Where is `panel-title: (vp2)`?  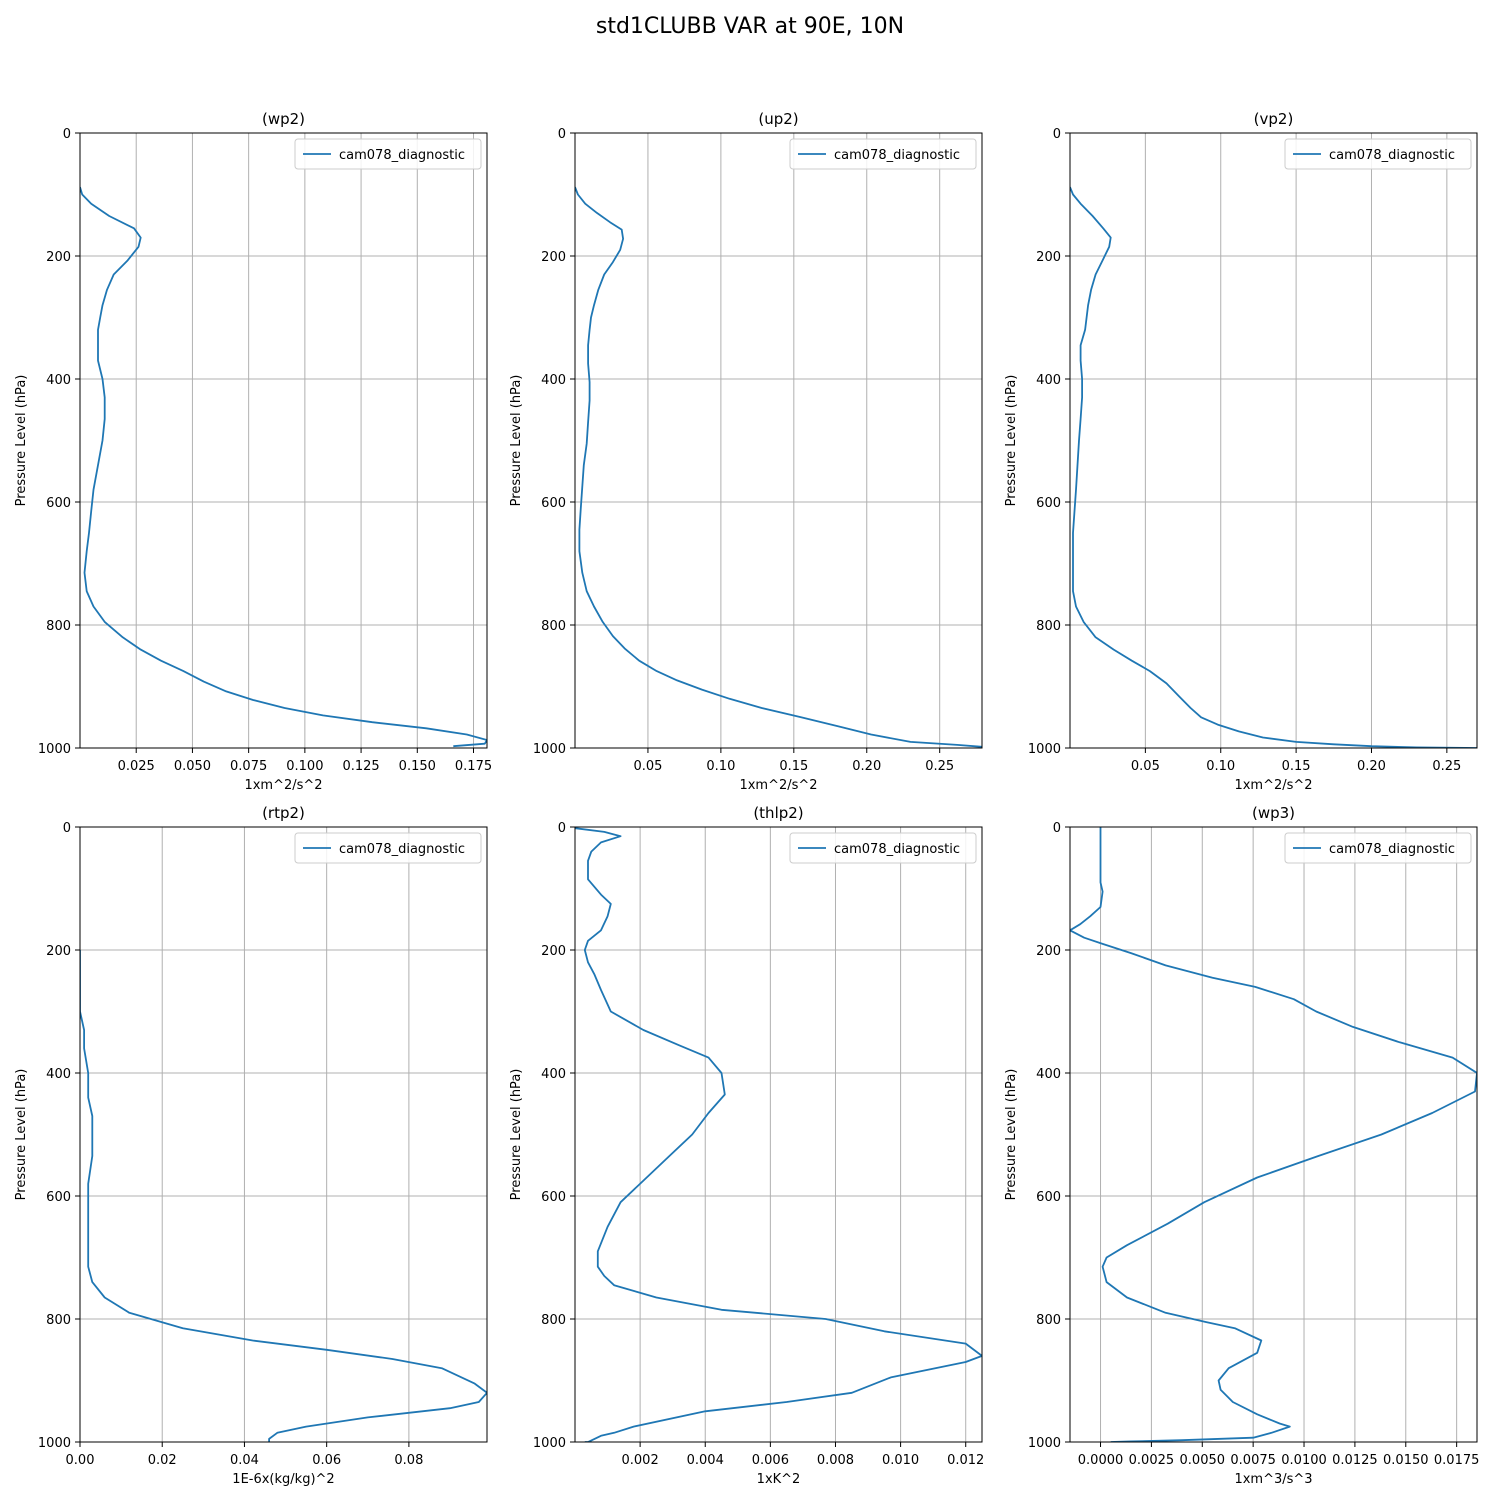 panel-title: (vp2) is located at coordinates (1274, 119).